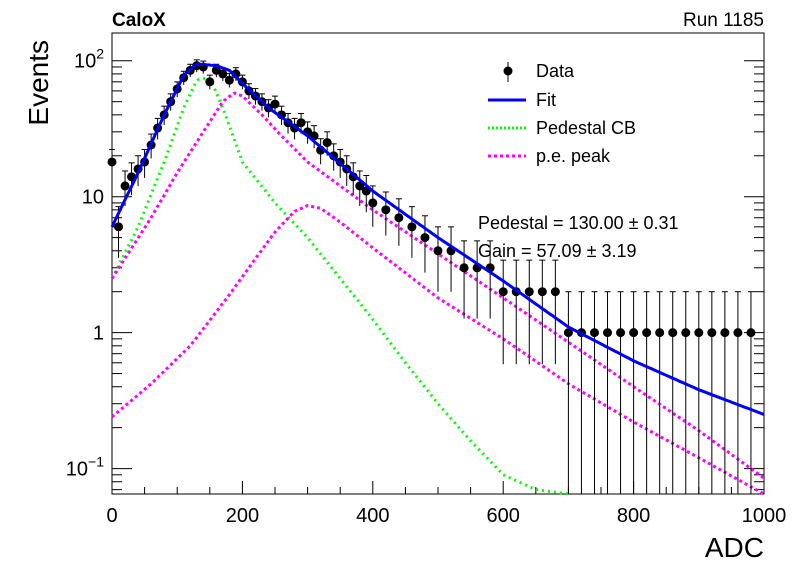  I want to click on legend-key-data, so click(508, 71).